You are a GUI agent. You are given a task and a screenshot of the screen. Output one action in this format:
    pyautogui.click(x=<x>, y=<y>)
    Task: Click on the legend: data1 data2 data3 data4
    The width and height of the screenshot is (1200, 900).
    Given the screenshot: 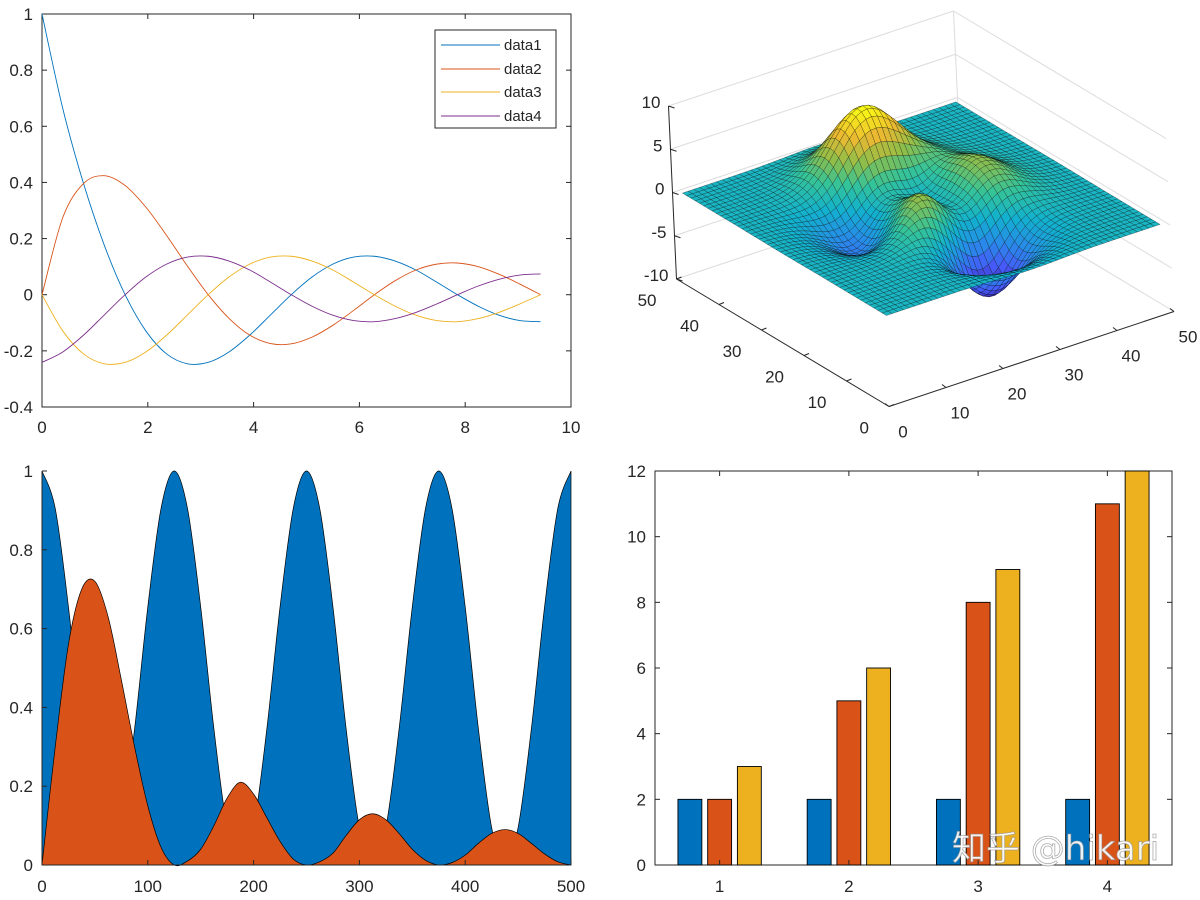 What is the action you would take?
    pyautogui.click(x=495, y=79)
    